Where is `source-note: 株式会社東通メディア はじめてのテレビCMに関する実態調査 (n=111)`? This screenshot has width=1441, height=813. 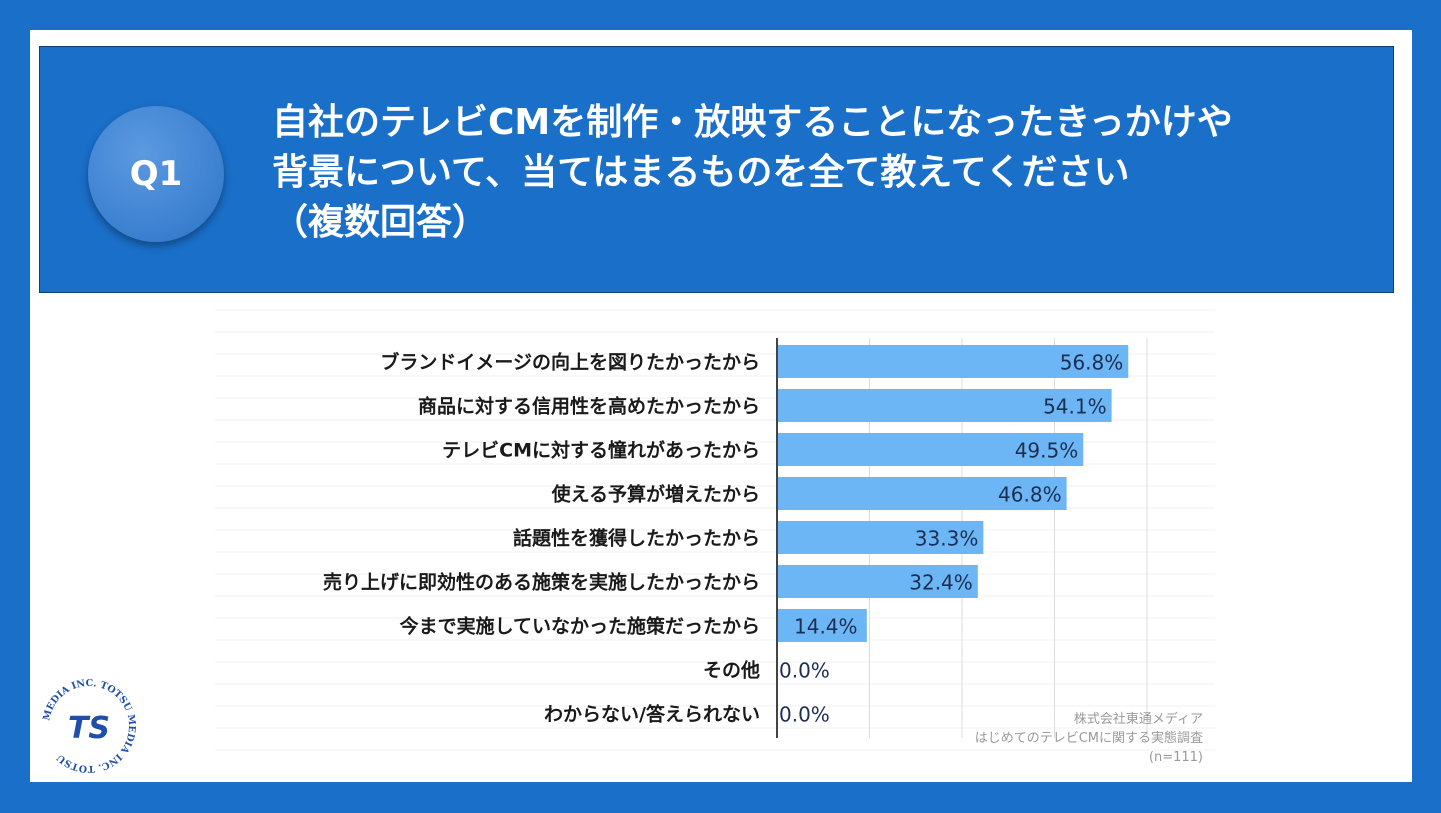
source-note: 株式会社東通メディア はじめてのテレビCMに関する実態調査 (n=111) is located at coordinates (1089, 738).